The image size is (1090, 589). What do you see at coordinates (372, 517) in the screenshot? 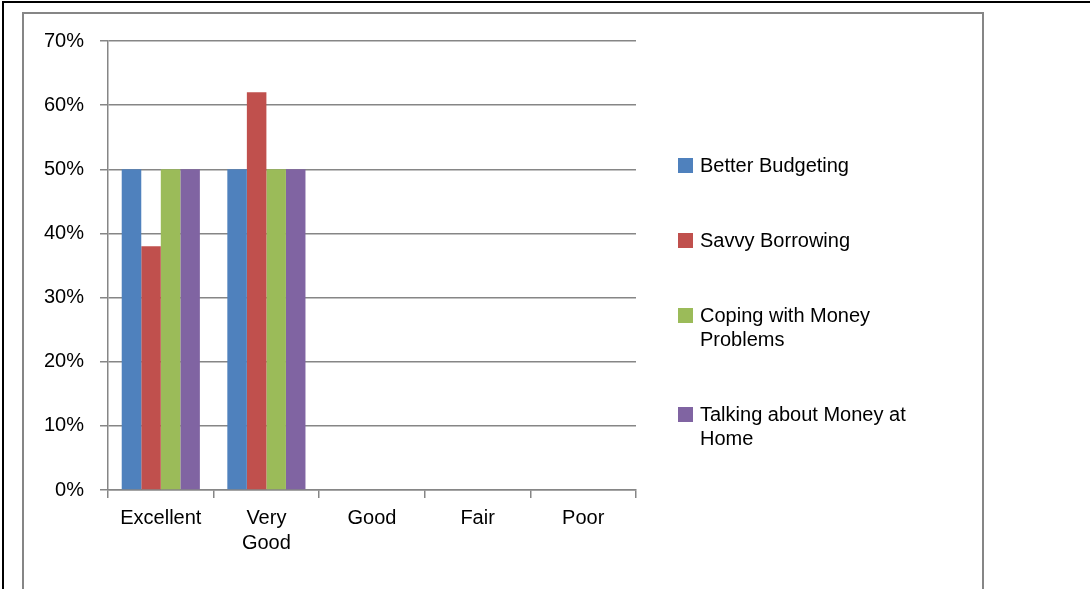
I see `x-tick-label: Good` at bounding box center [372, 517].